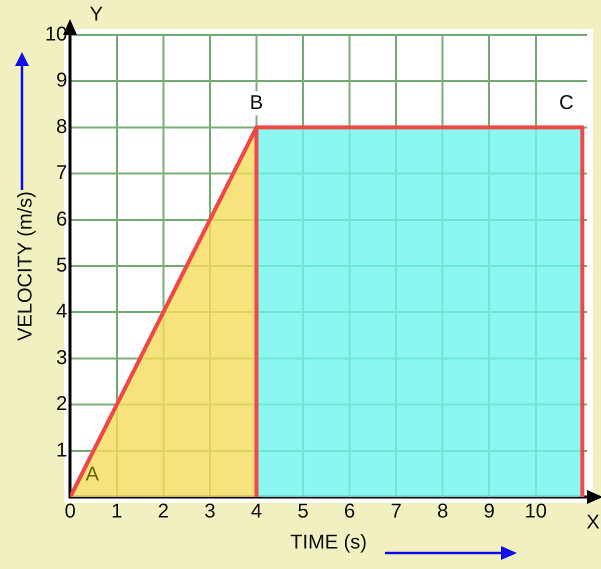  What do you see at coordinates (566, 103) in the screenshot?
I see `annotation: C` at bounding box center [566, 103].